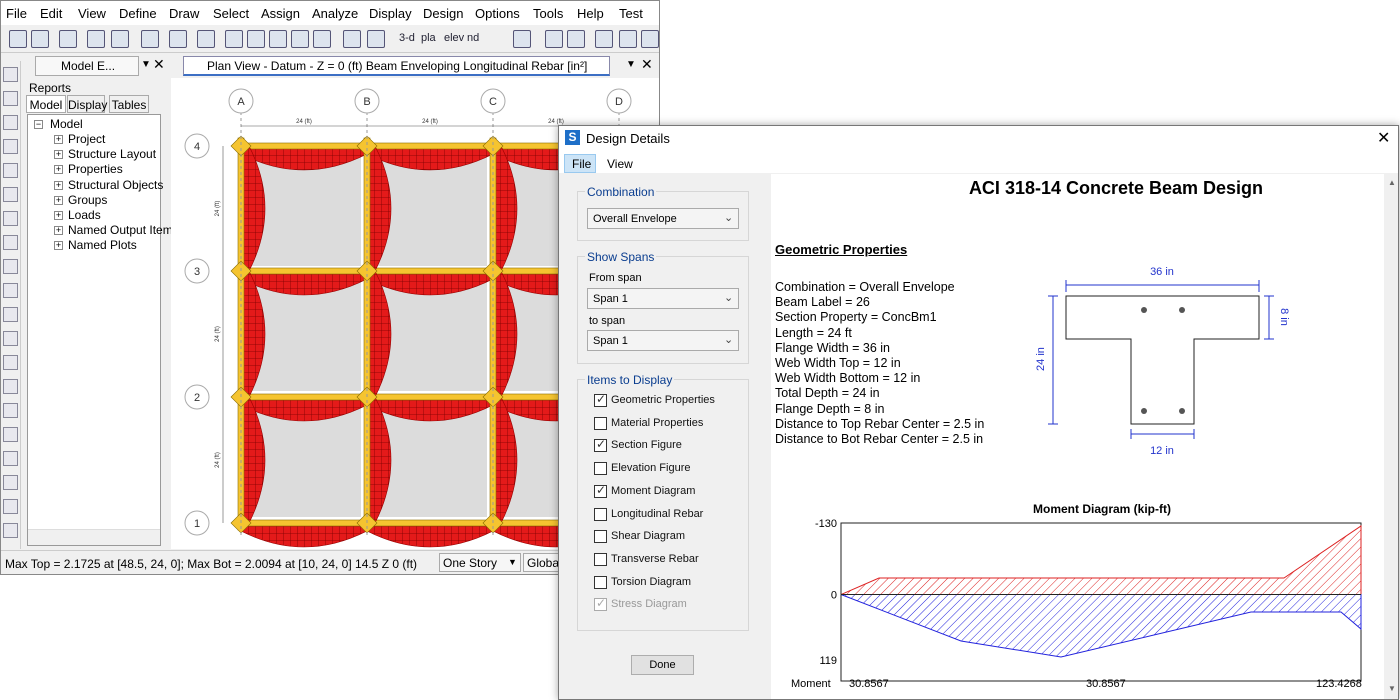 This screenshot has width=1400, height=700. What do you see at coordinates (46, 104) in the screenshot?
I see `tab: Model` at bounding box center [46, 104].